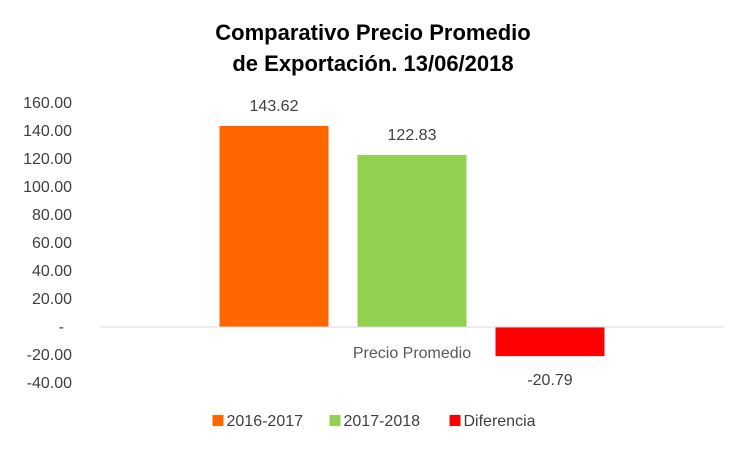 The image size is (747, 456). What do you see at coordinates (52, 299) in the screenshot?
I see `y-tick-label: 20.00` at bounding box center [52, 299].